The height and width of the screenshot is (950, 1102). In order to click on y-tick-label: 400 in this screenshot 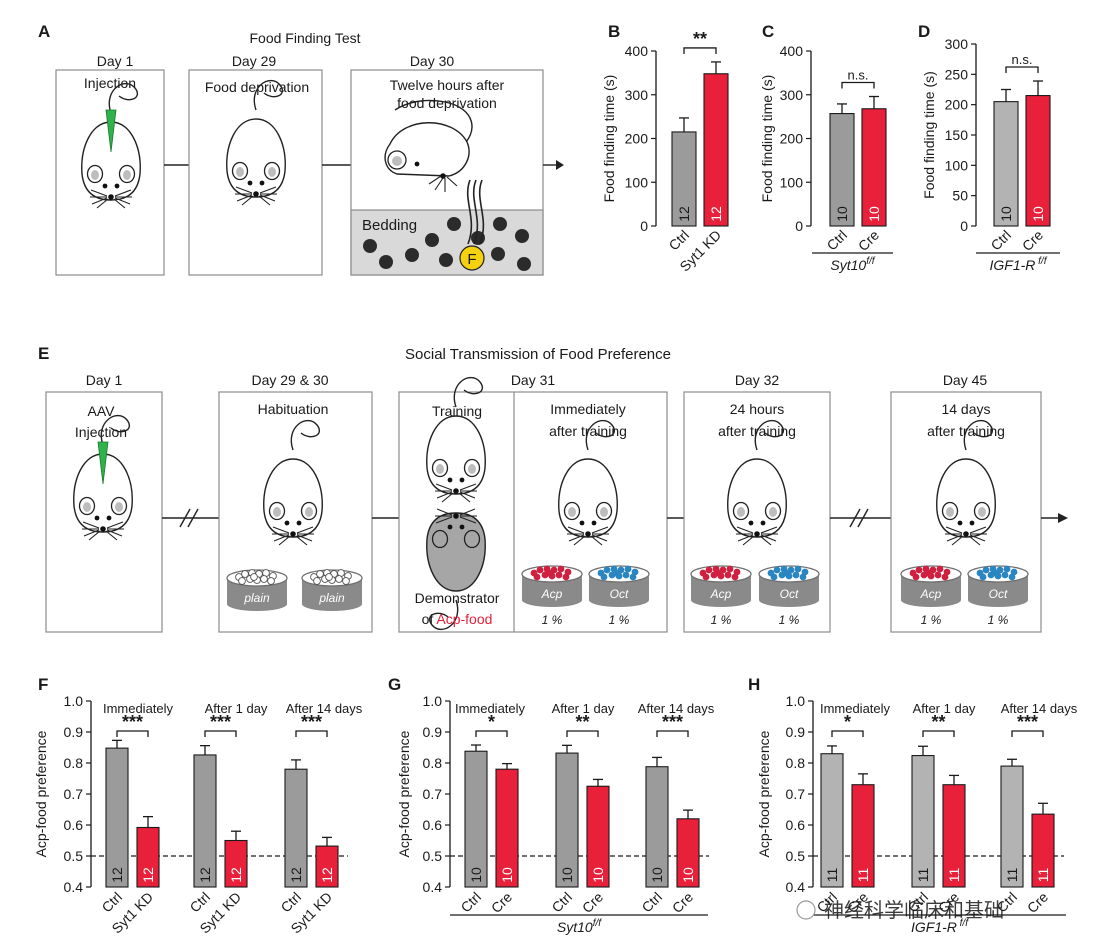, I will do `click(637, 51)`.